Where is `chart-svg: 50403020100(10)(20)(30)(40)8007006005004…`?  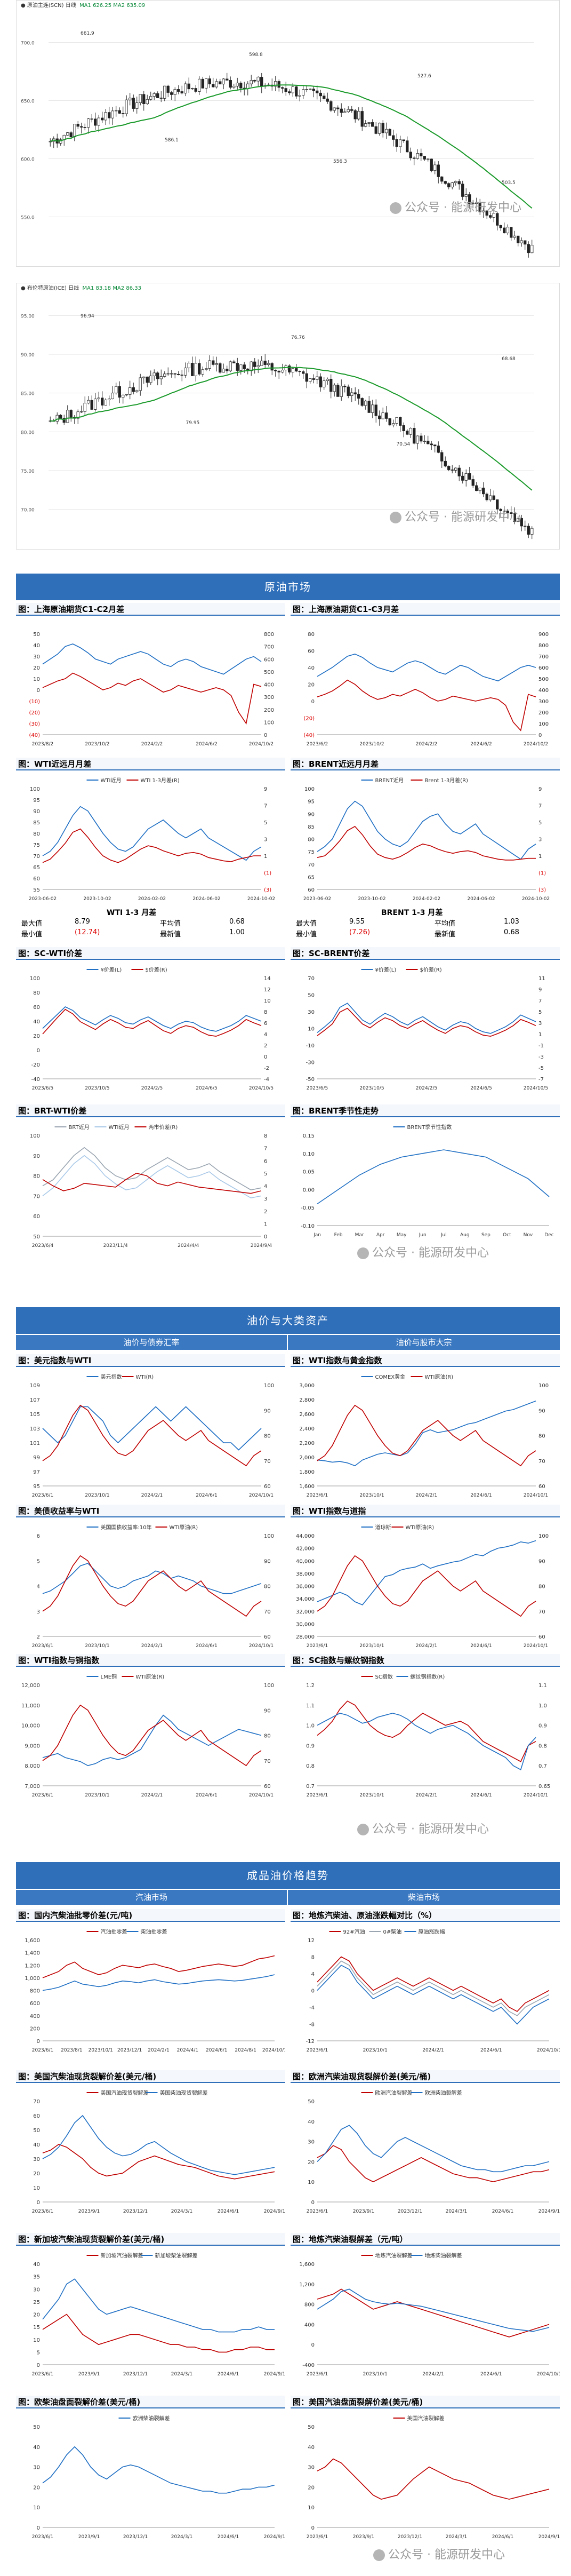 chart-svg: 50403020100(10)(20)(30)(40)8007006005004… is located at coordinates (151, 689).